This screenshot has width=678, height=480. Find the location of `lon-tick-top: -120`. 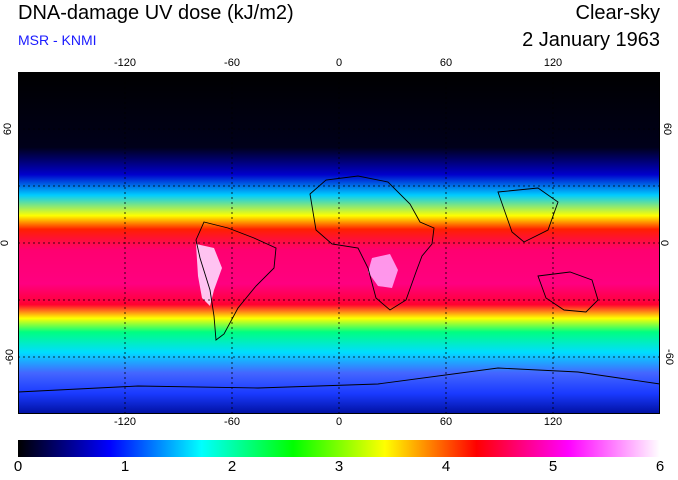

lon-tick-top: -120 is located at coordinates (125, 63).